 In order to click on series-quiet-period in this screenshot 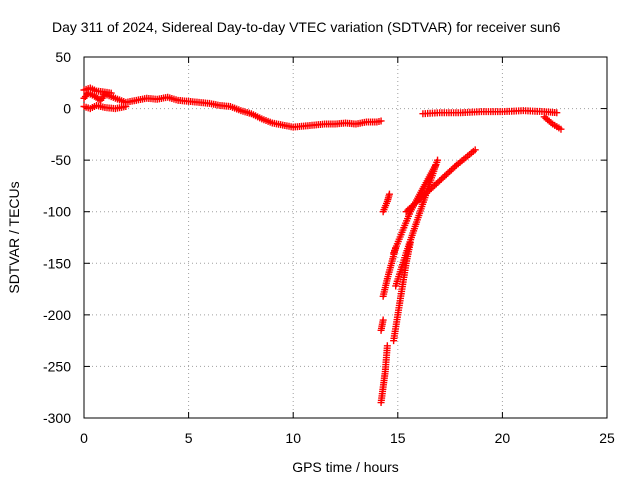, I will do `click(232, 110)`.